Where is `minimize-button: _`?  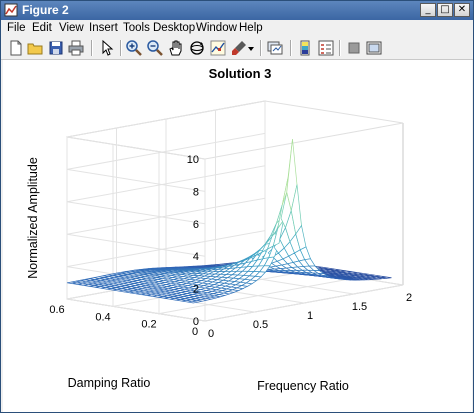 minimize-button: _ is located at coordinates (428, 10).